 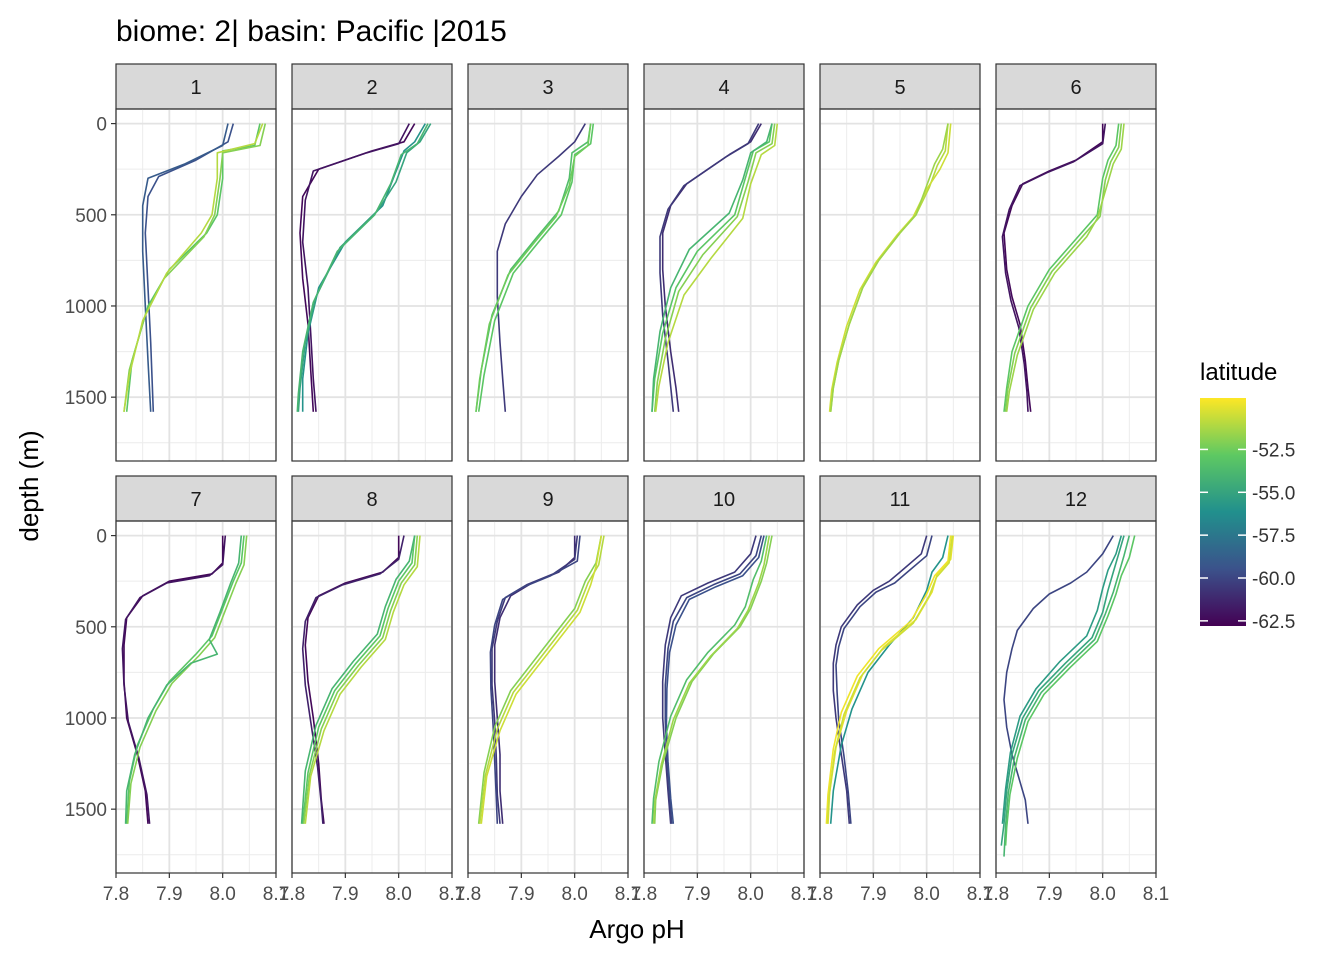 I want to click on facet-strip-label: 2, so click(x=371, y=88).